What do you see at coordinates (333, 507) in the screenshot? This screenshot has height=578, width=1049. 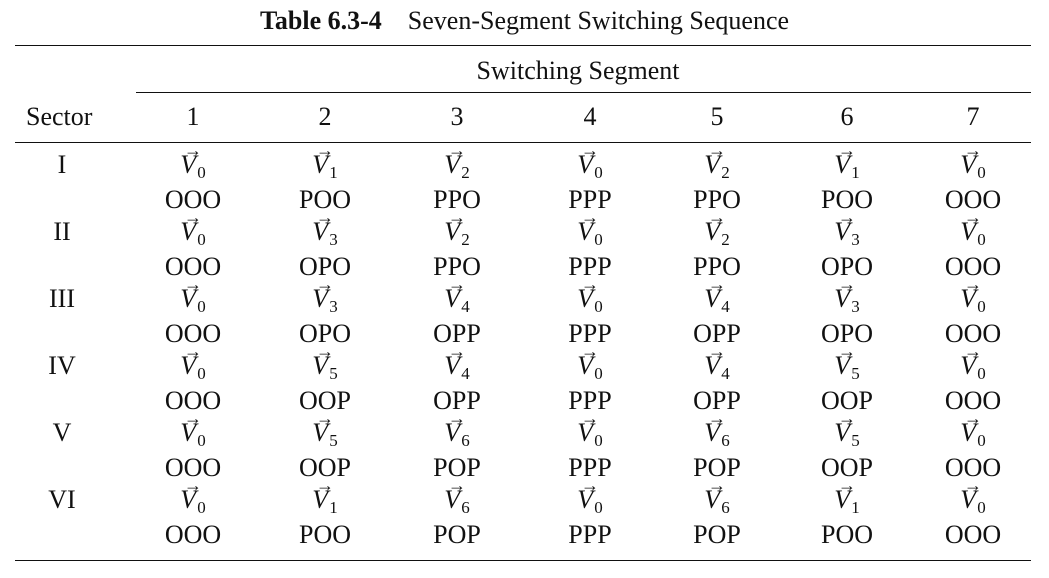 I see `vector-subscript: 1` at bounding box center [333, 507].